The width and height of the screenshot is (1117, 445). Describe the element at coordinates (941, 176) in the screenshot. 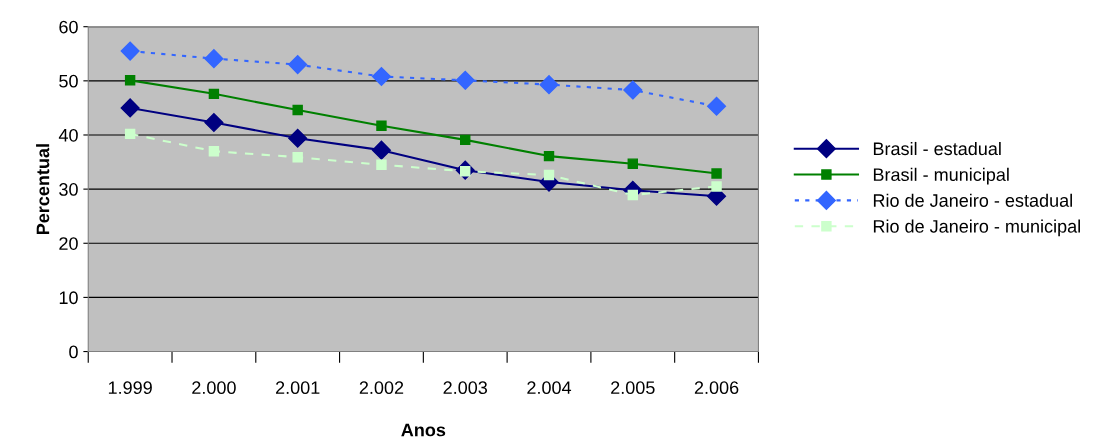

I see `legend-label: Brasil - municipal` at that location.